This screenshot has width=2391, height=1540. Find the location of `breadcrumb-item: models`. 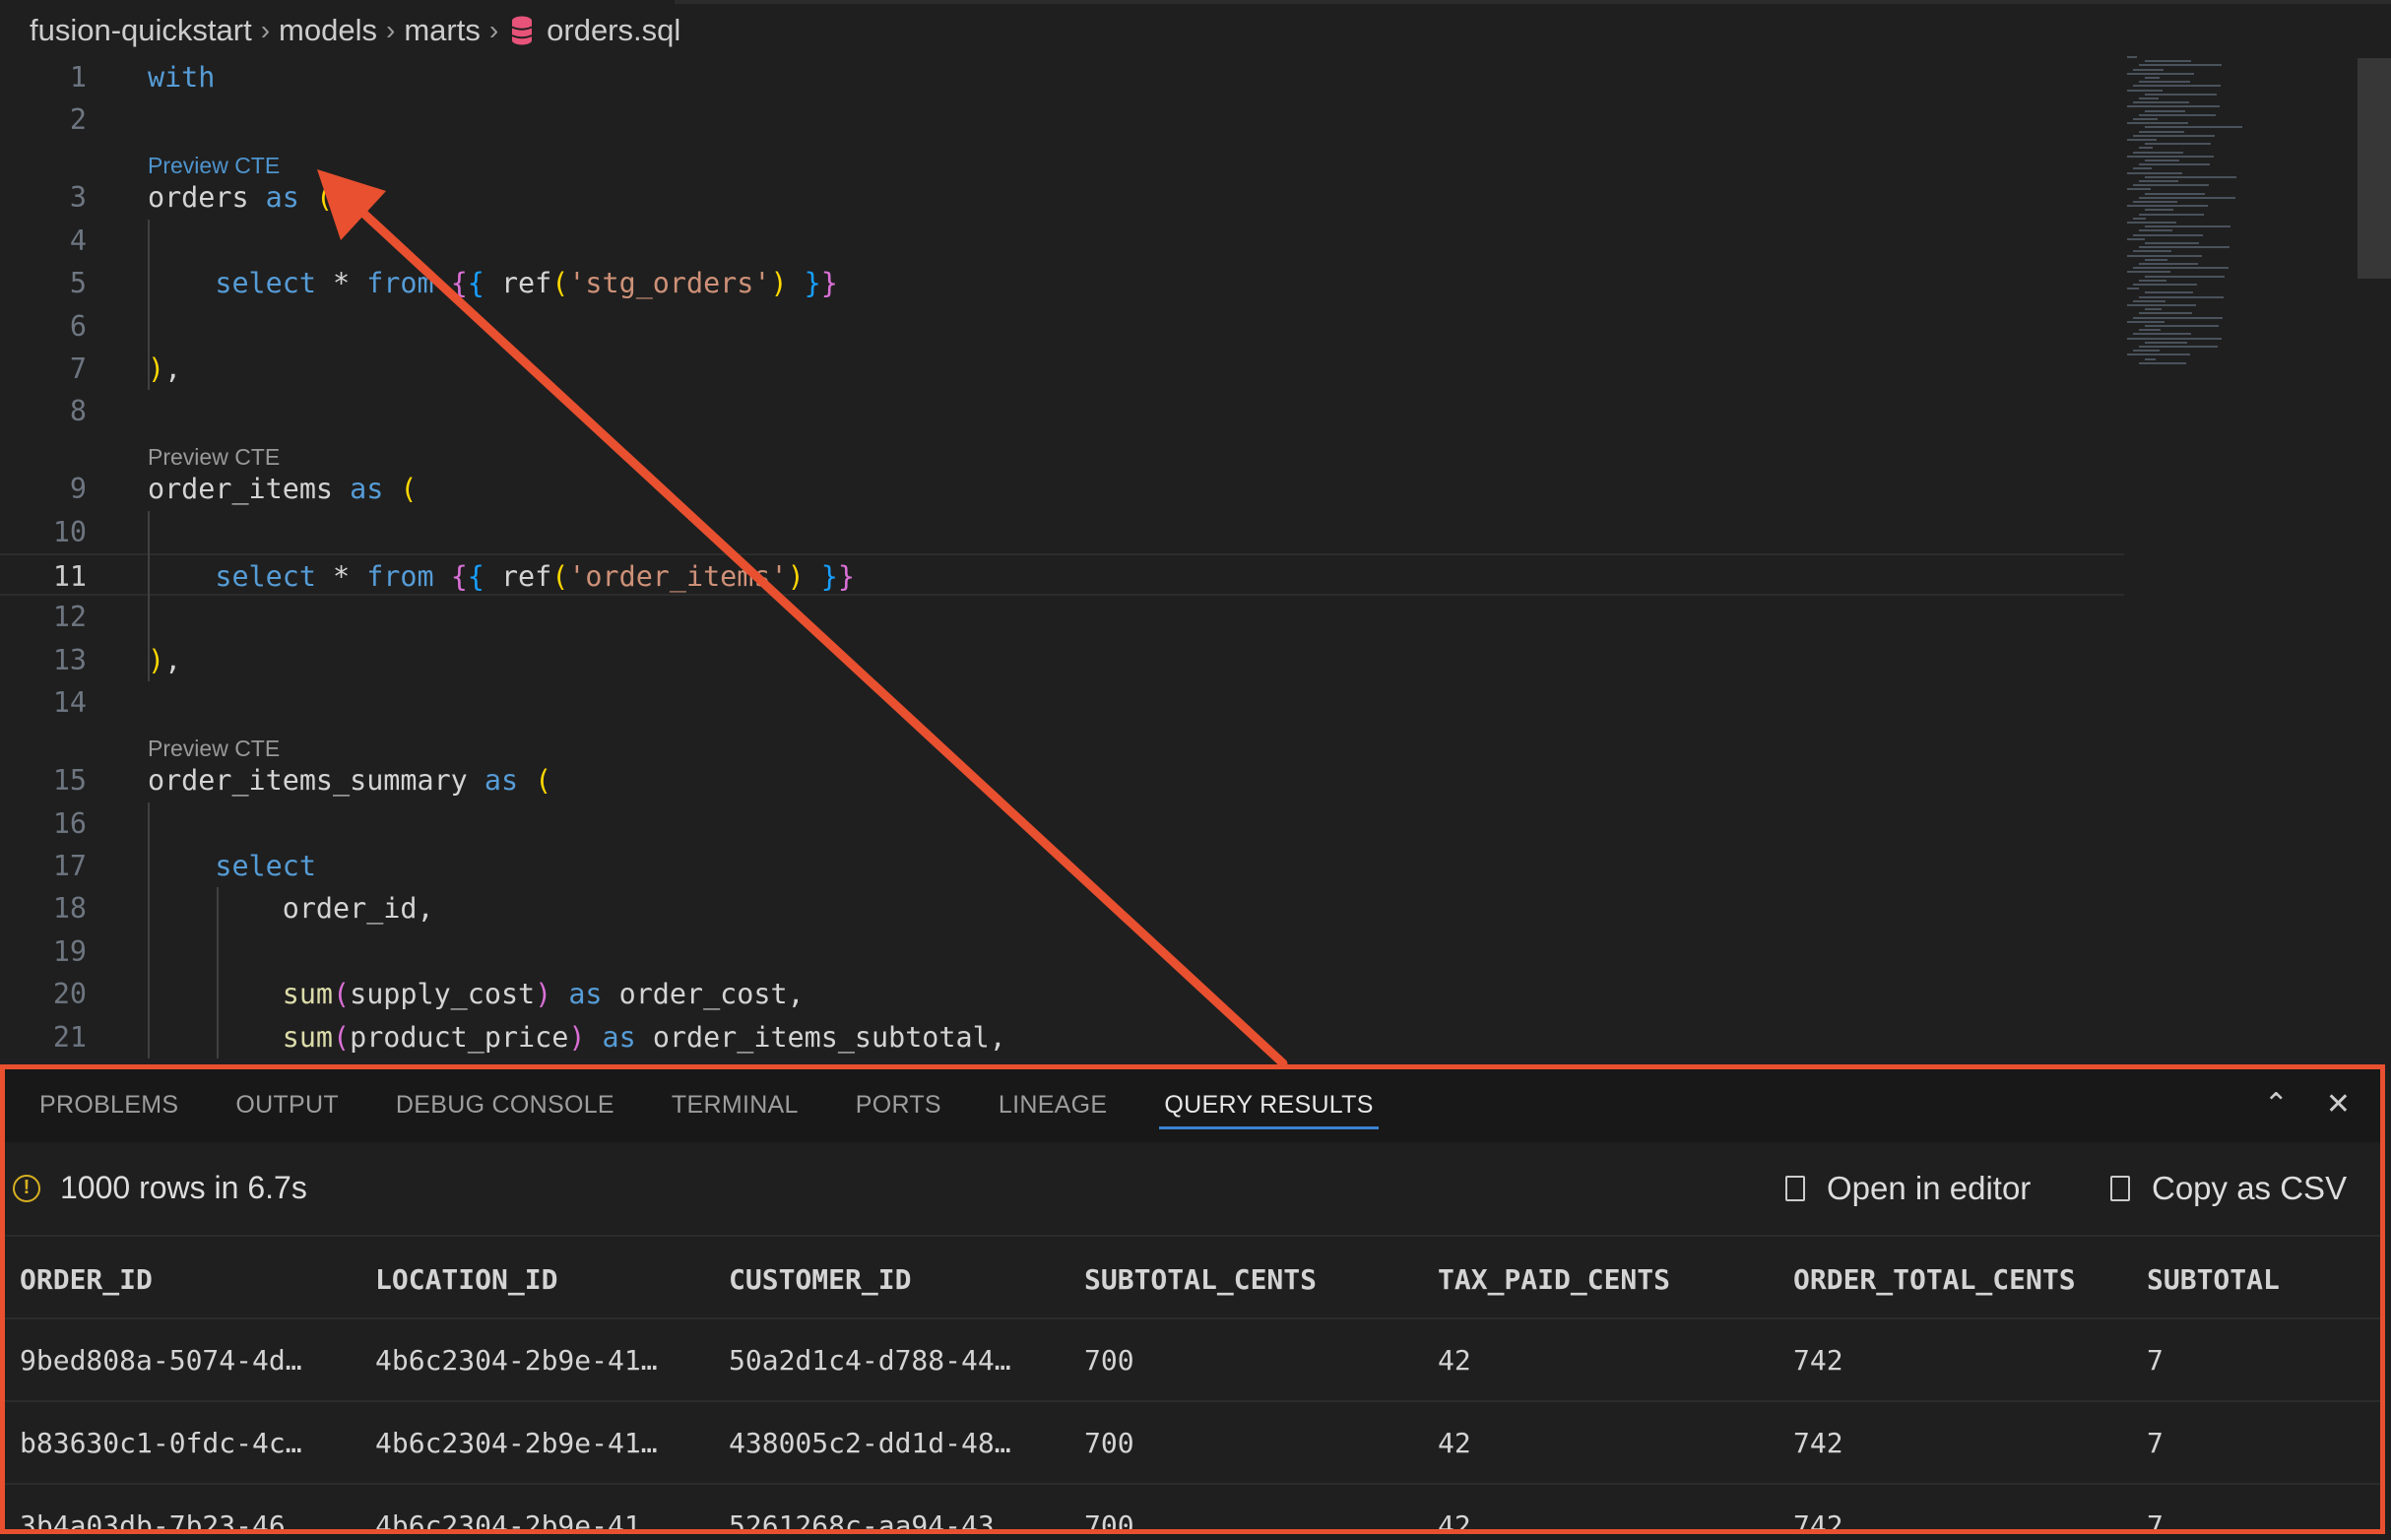

breadcrumb-item: models is located at coordinates (328, 30).